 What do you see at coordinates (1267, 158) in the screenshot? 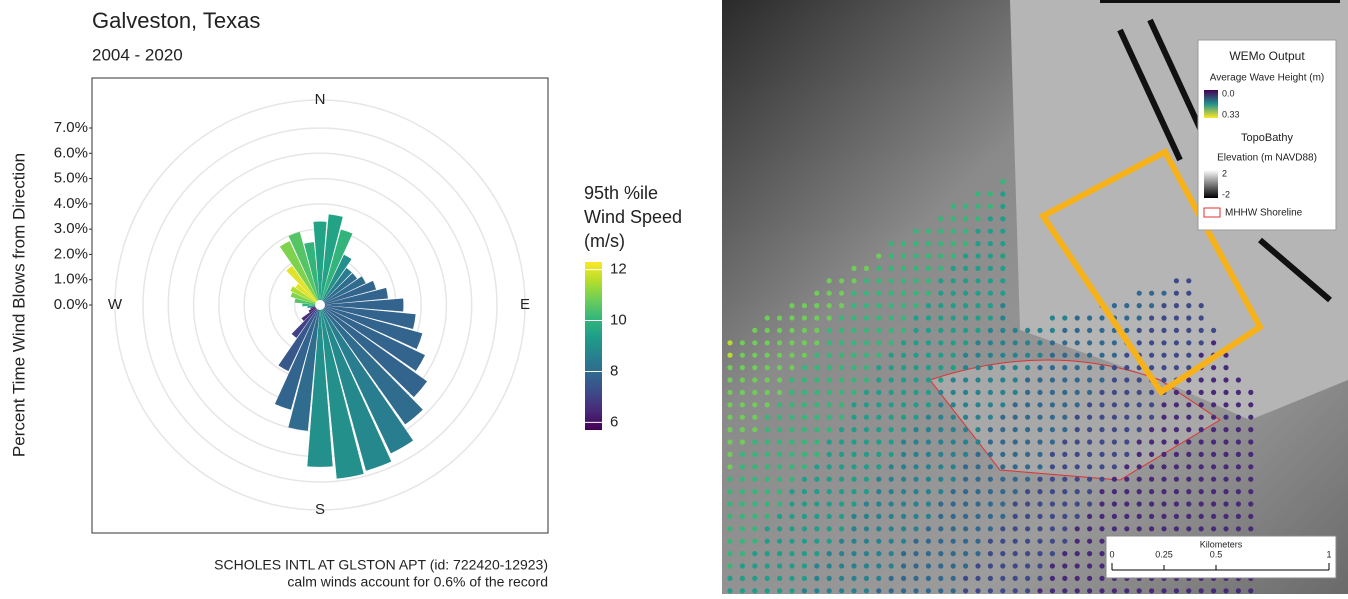
I see `legend-label: Elevation (m NAVD88)` at bounding box center [1267, 158].